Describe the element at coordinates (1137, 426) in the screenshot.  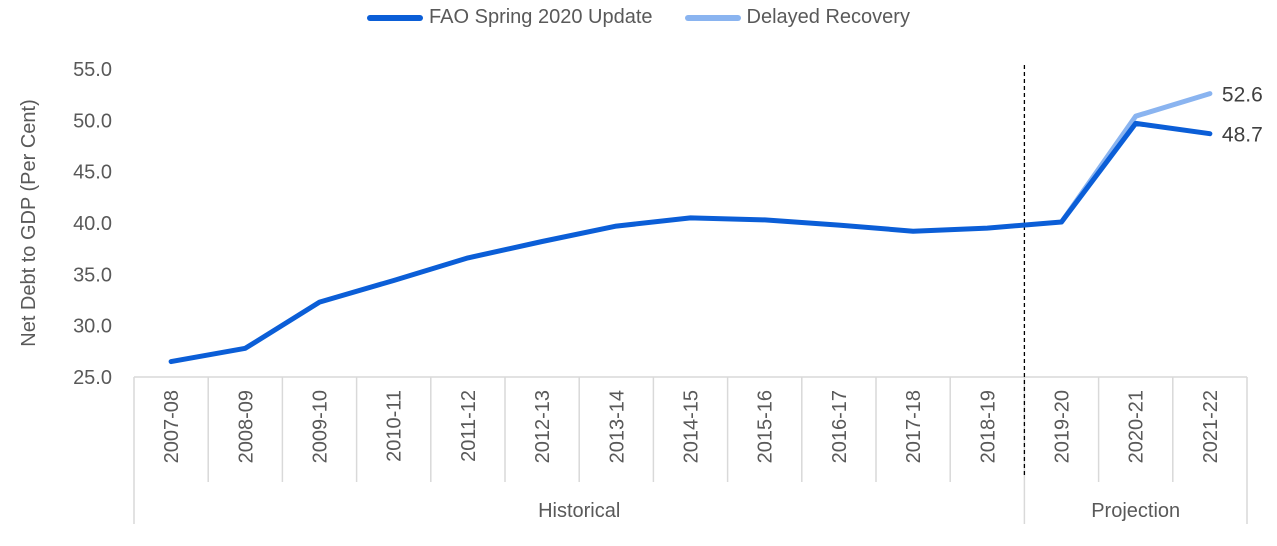
I see `x-tick-label: 2020-21` at that location.